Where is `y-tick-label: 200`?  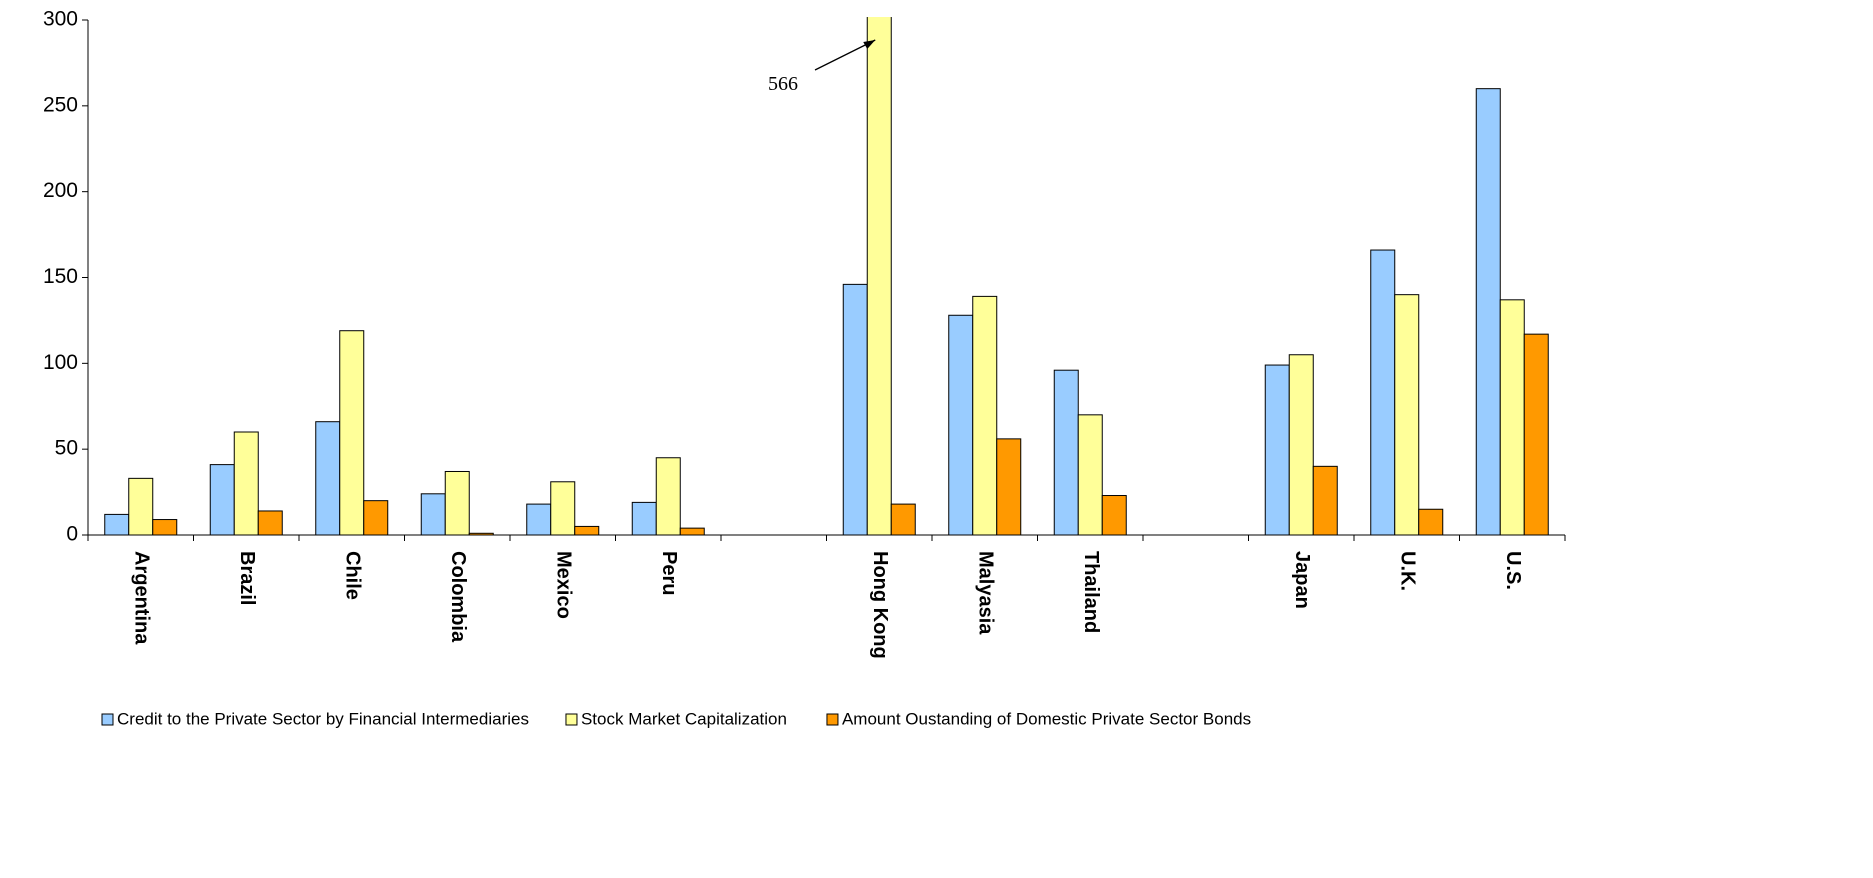
y-tick-label: 200 is located at coordinates (60, 190).